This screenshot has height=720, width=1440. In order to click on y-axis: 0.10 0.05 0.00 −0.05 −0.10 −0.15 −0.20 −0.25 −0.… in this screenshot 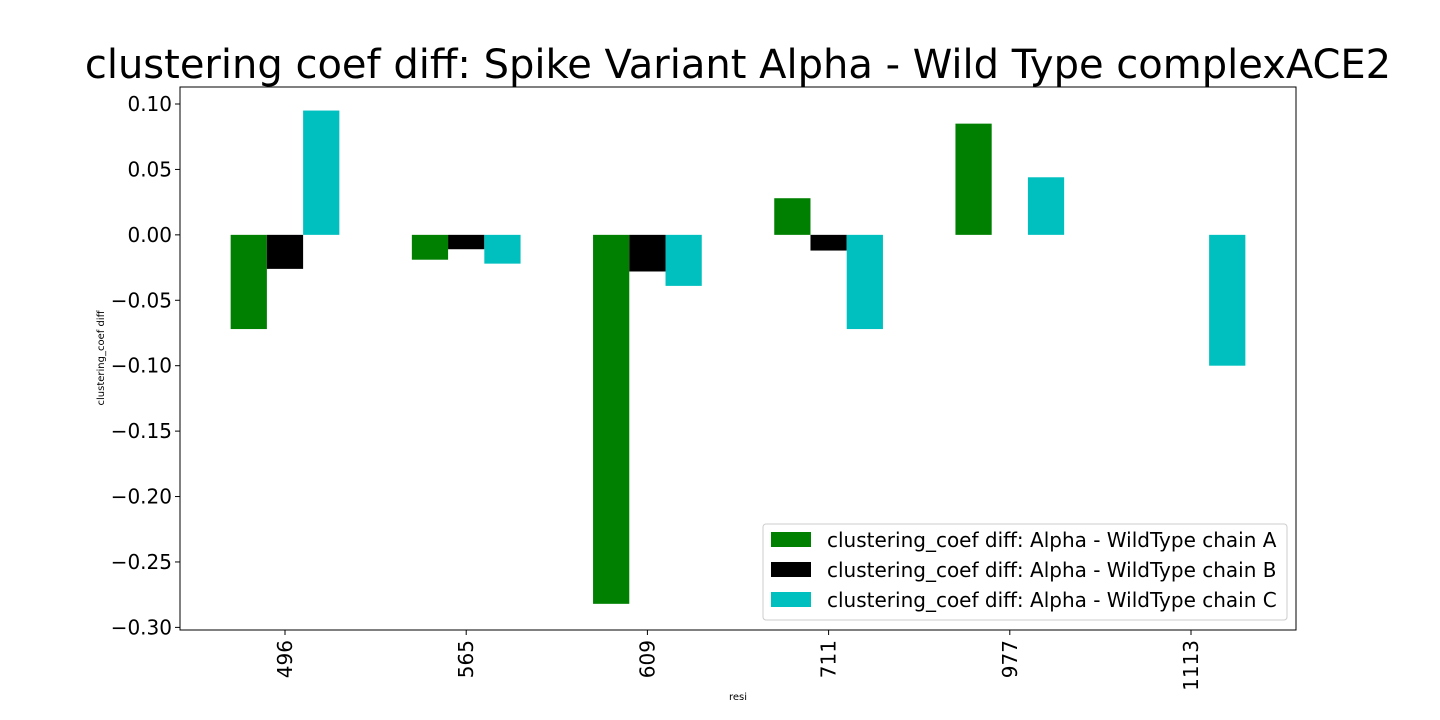, I will do `click(145, 365)`.